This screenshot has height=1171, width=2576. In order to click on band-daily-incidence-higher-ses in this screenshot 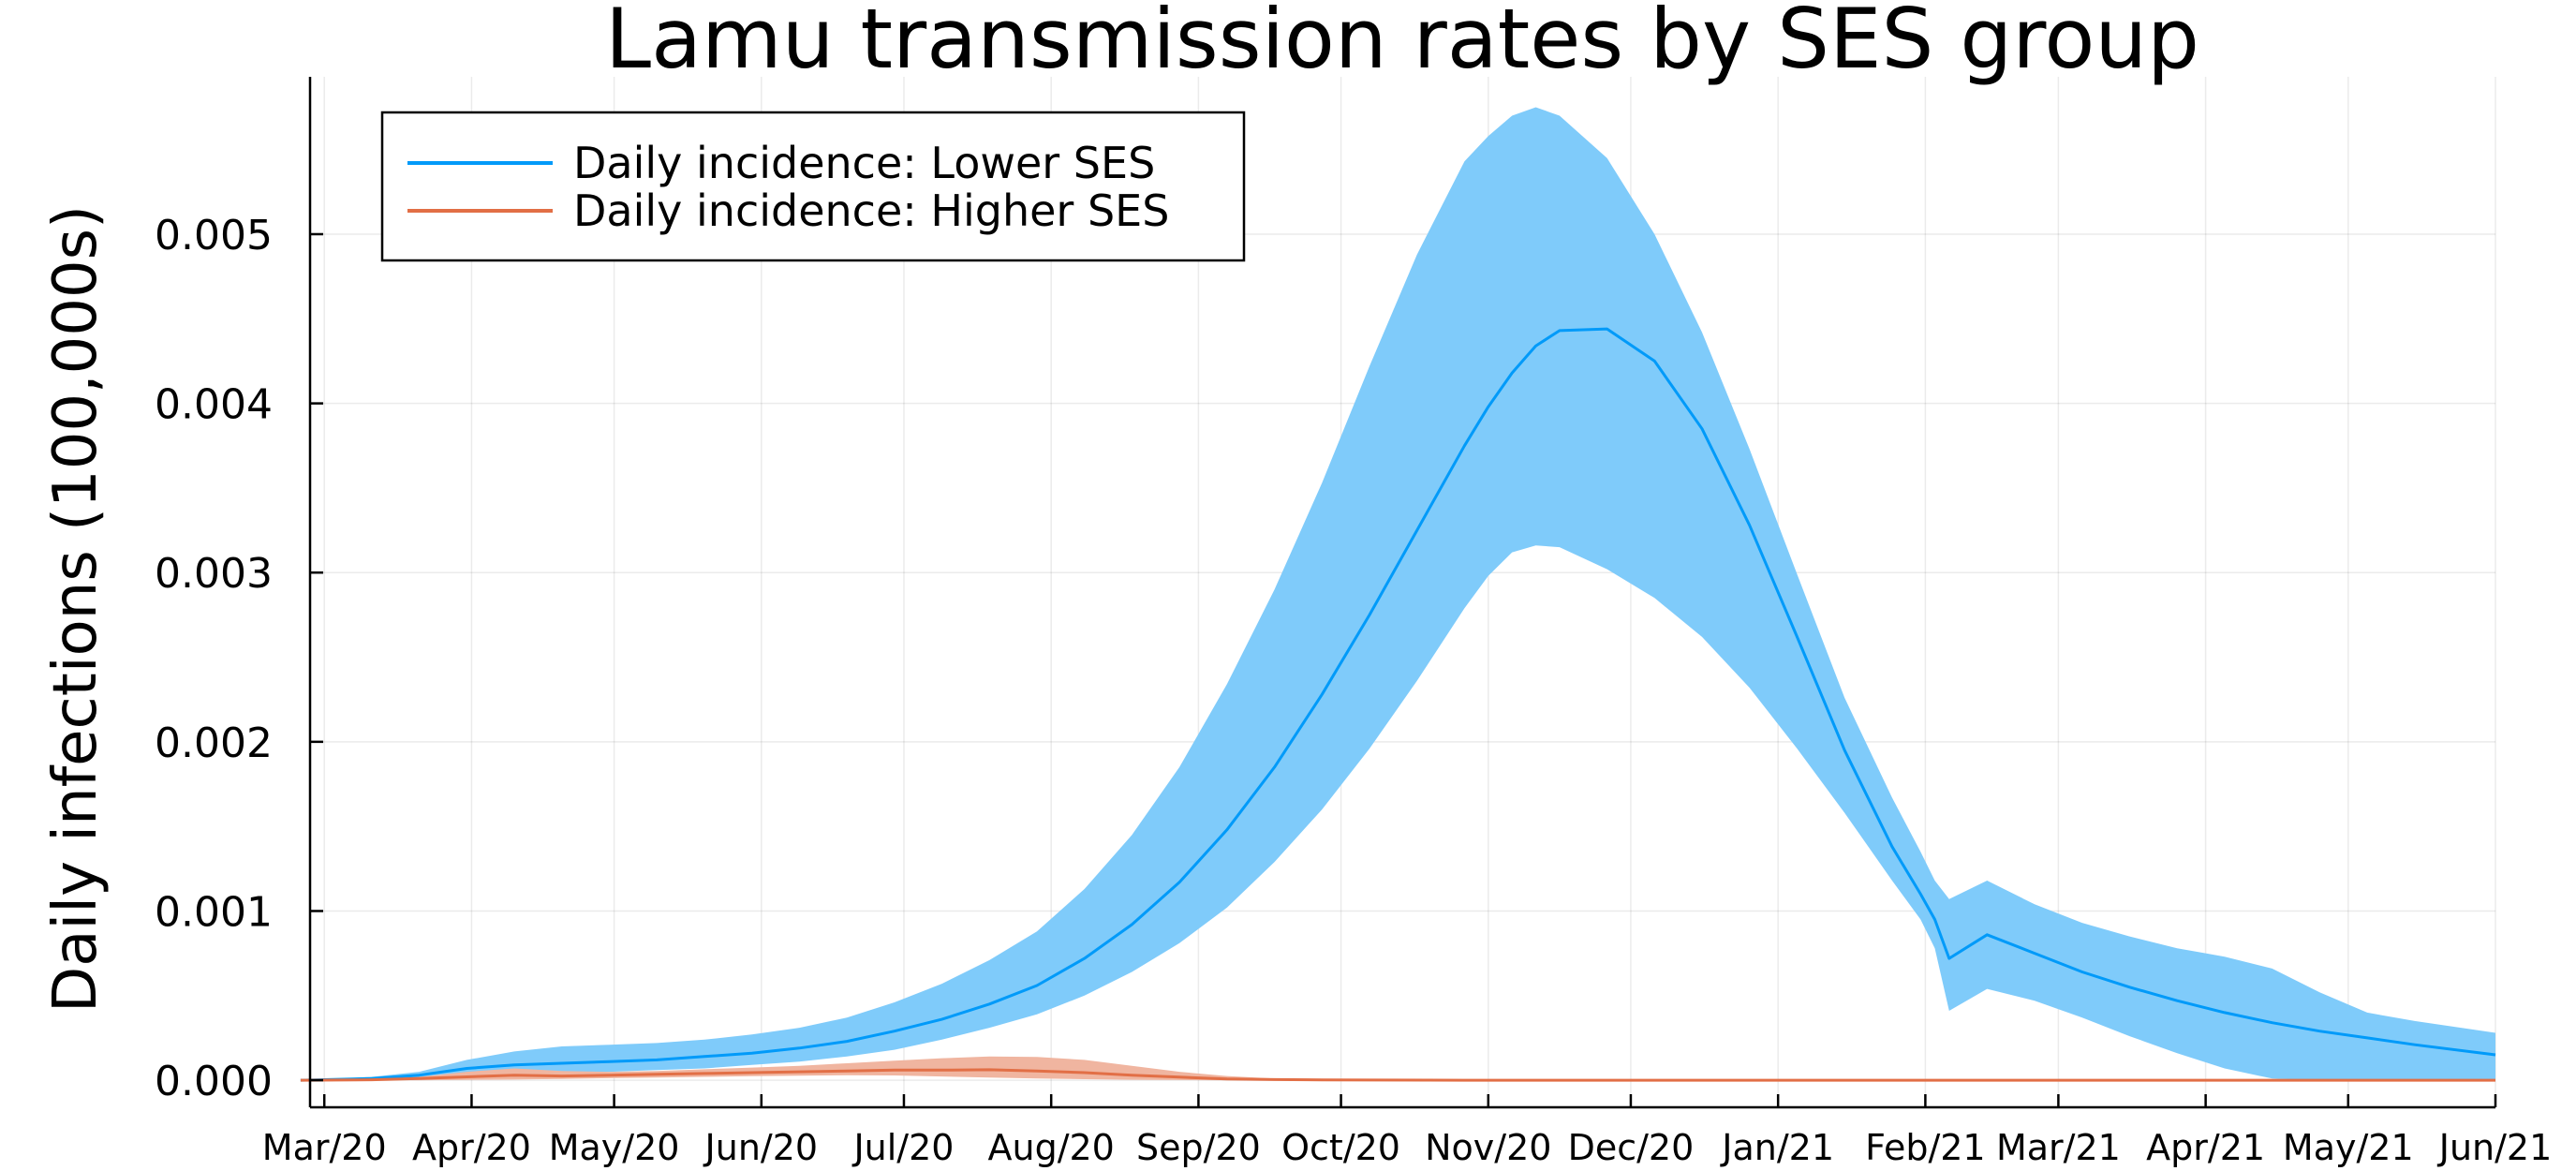, I will do `click(1398, 1068)`.